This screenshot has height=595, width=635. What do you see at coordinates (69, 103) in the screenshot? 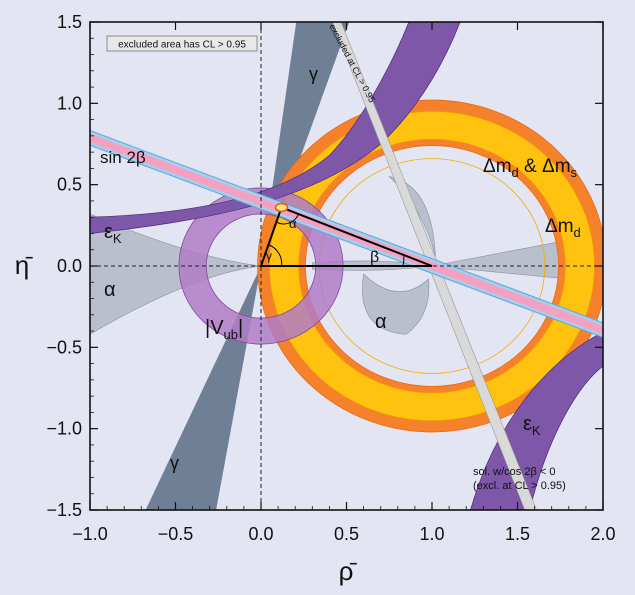
I see `y-tick-label: 1.0` at bounding box center [69, 103].